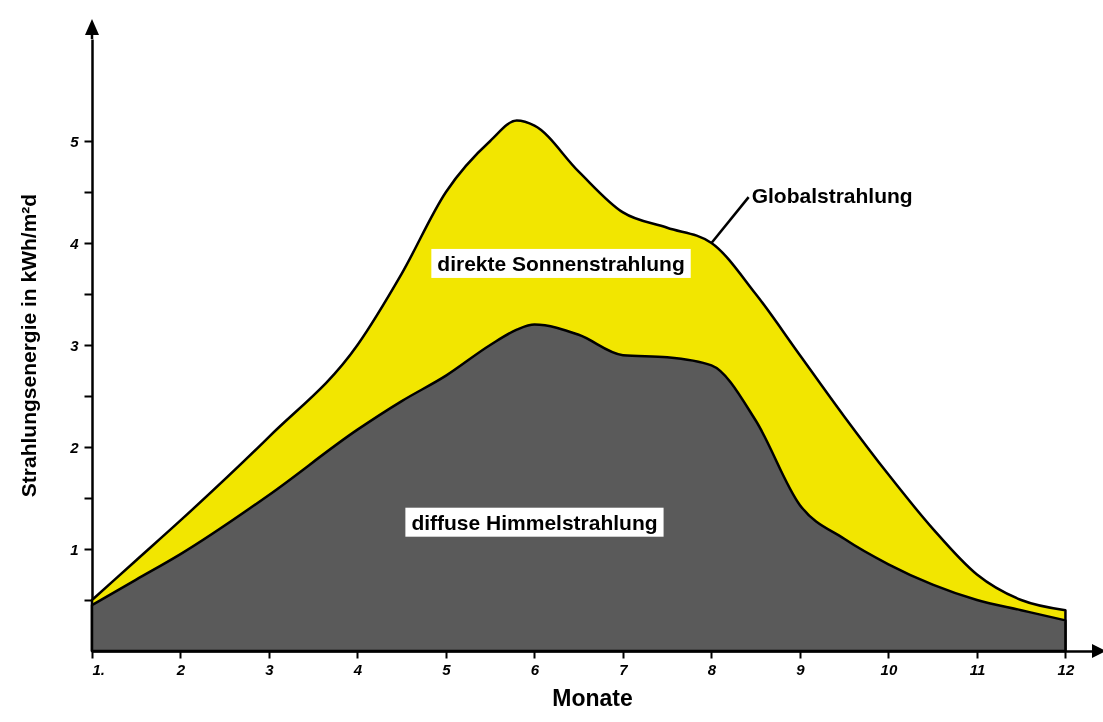 This screenshot has width=1103, height=722. Describe the element at coordinates (534, 522) in the screenshot. I see `series-label: diffuse Himmelstrahlung` at that location.